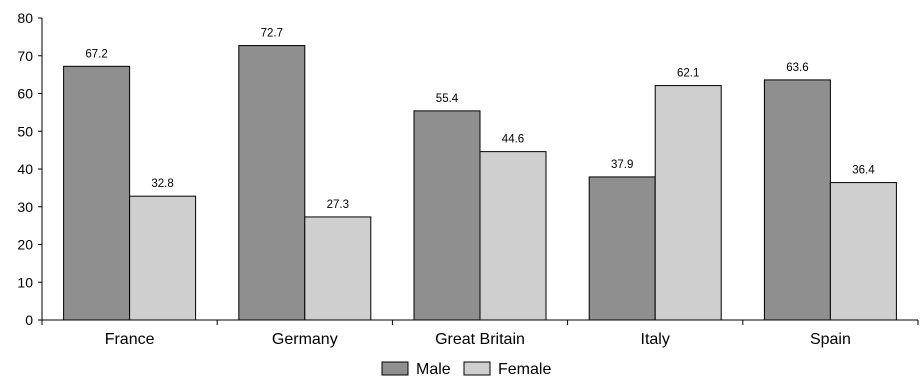 This screenshot has height=390, width=924. I want to click on bar-male-france, so click(97, 193).